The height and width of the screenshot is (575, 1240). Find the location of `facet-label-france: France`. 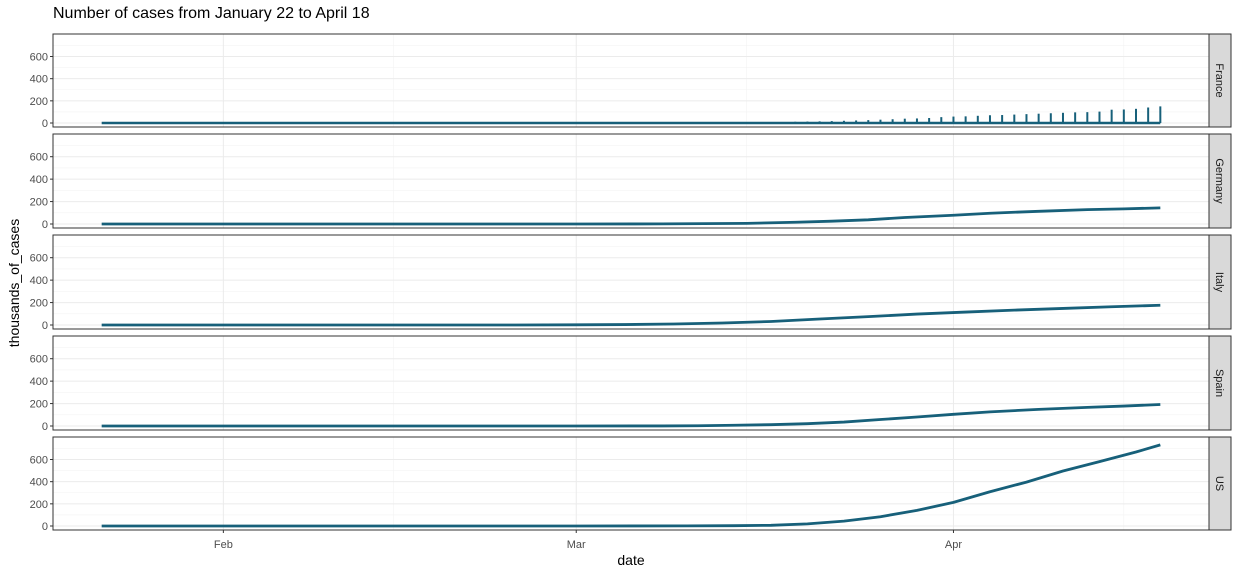

facet-label-france: France is located at coordinates (1219, 80).